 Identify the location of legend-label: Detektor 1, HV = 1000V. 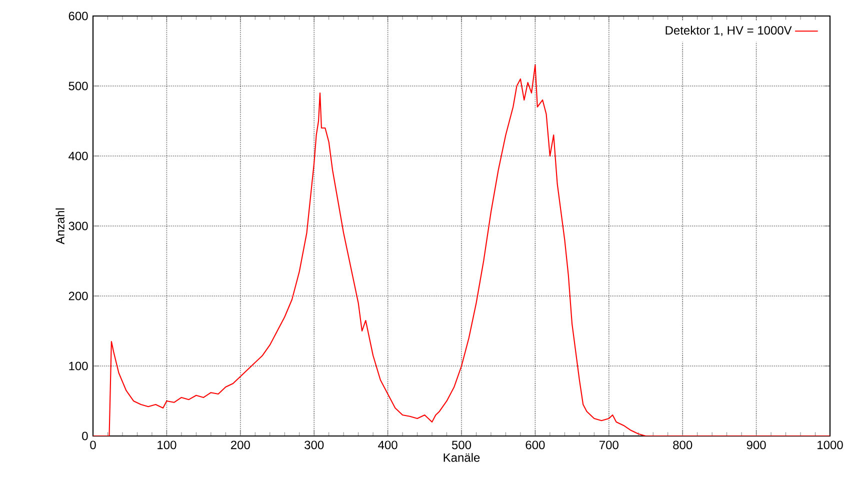
(729, 31).